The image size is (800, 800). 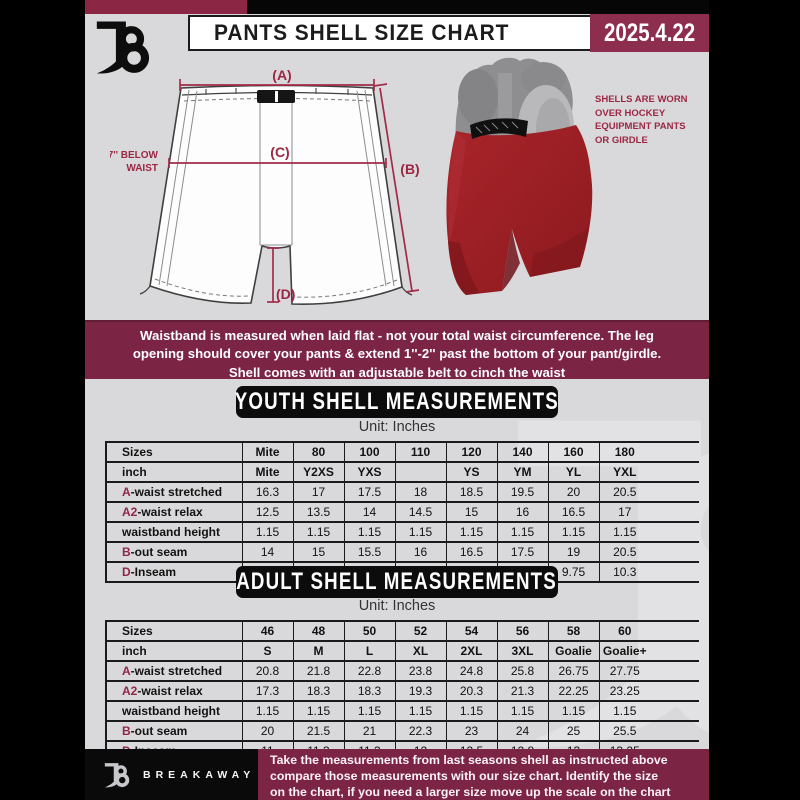 What do you see at coordinates (319, 552) in the screenshot?
I see `table-cell: 15` at bounding box center [319, 552].